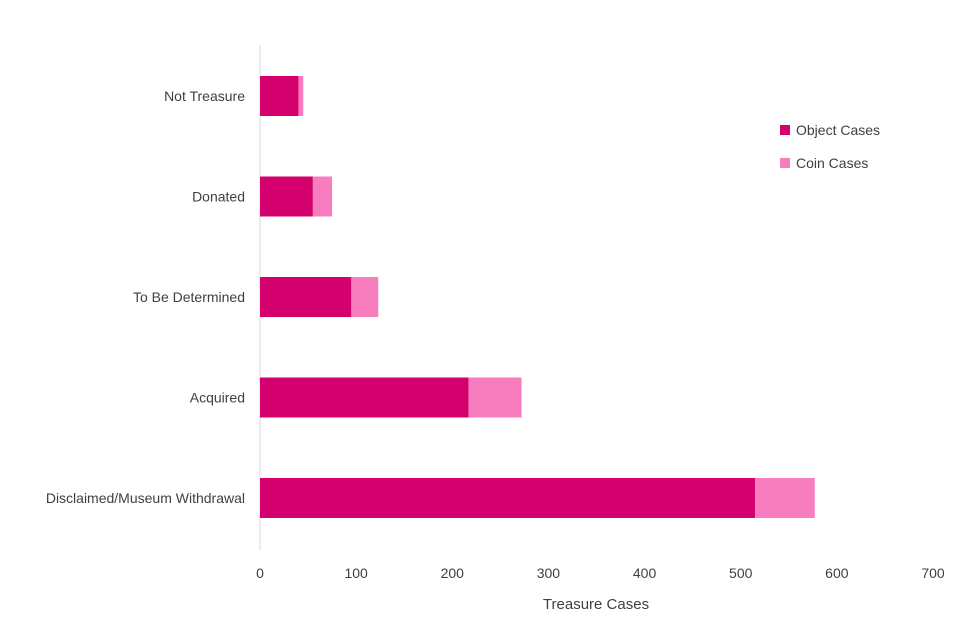 This screenshot has width=960, height=640. Describe the element at coordinates (260, 573) in the screenshot. I see `x-tick-label: 0` at that location.